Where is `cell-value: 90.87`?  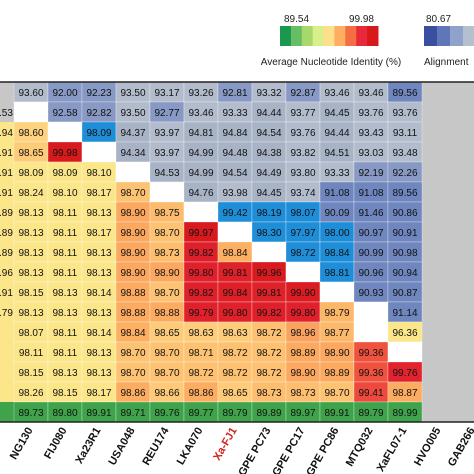
cell-value: 90.87 is located at coordinates (404, 293).